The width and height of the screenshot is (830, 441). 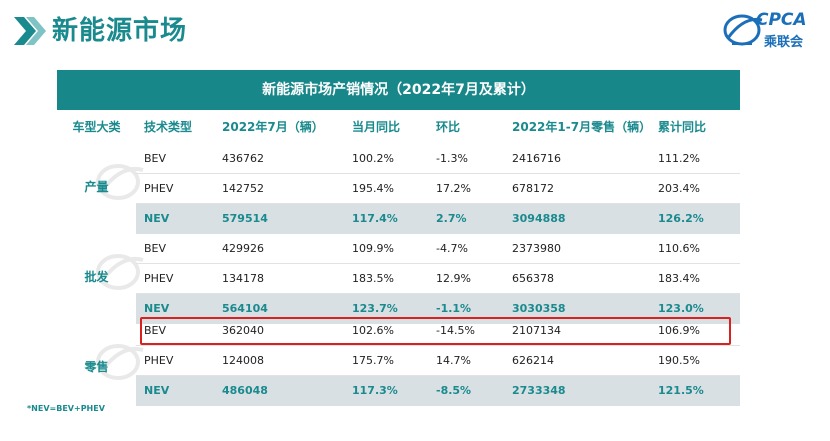 What do you see at coordinates (373, 360) in the screenshot?
I see `cell-yoy: 175.7%` at bounding box center [373, 360].